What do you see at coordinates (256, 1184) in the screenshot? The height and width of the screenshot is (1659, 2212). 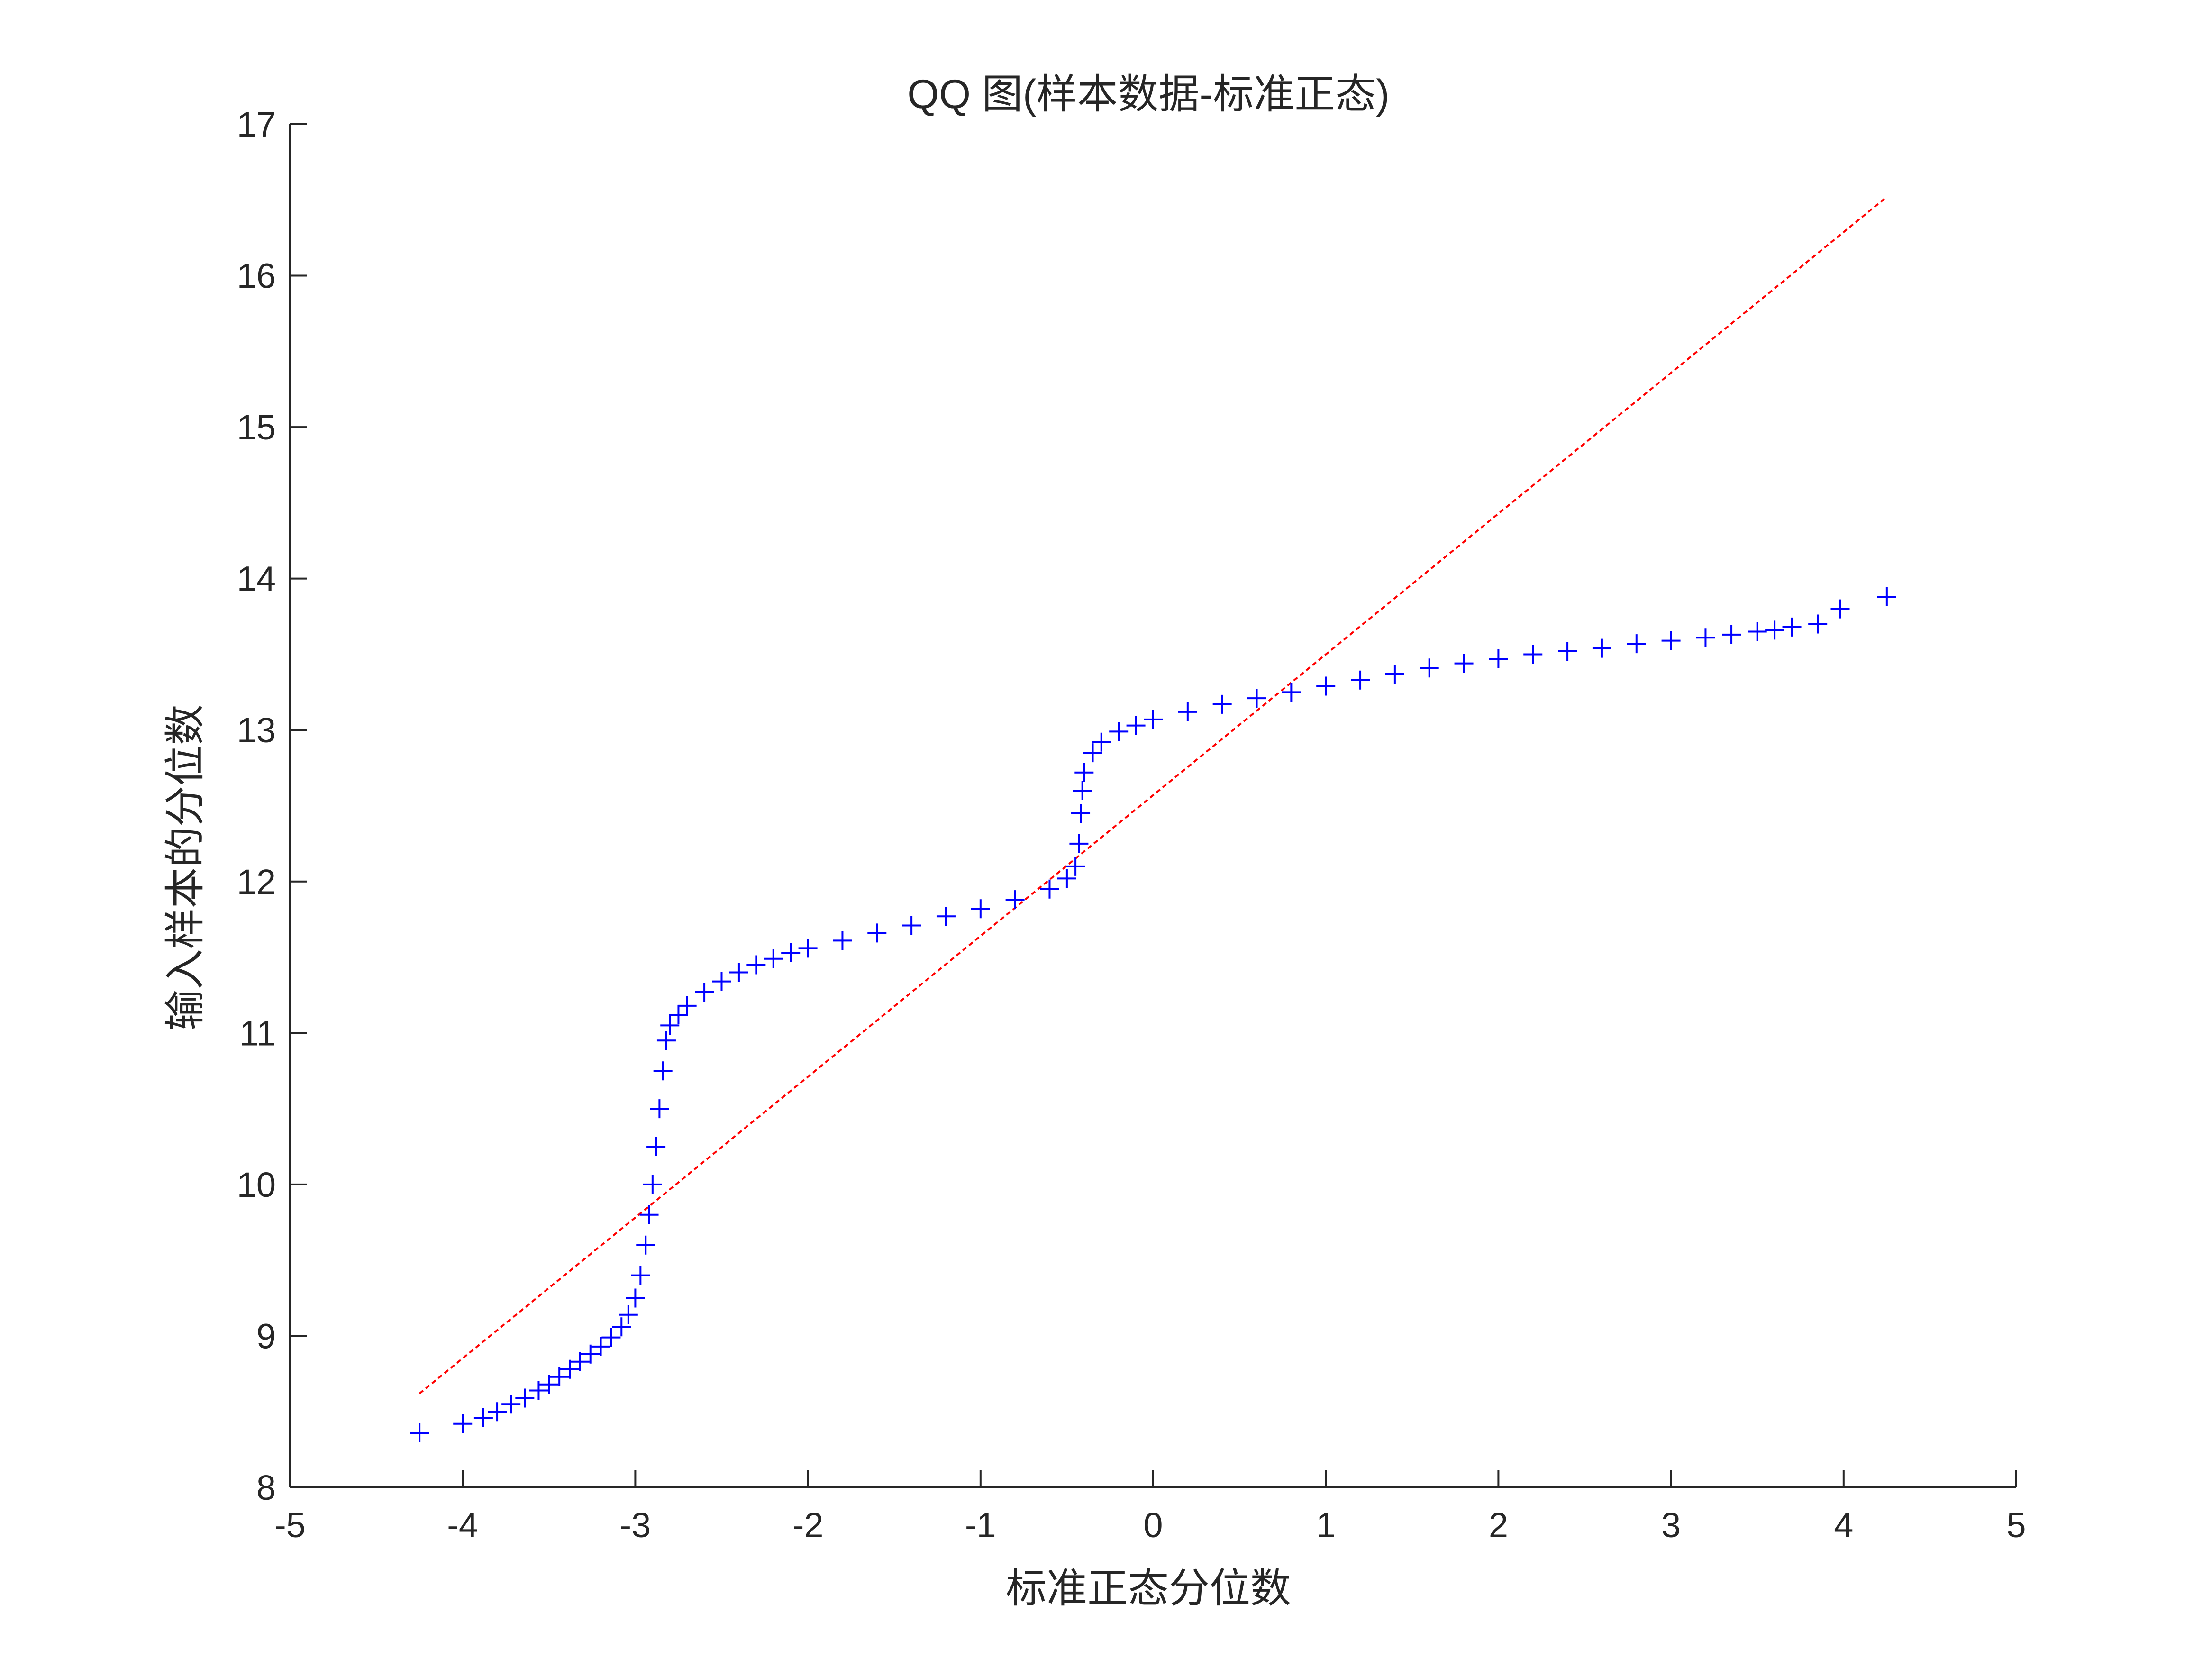 I see `y-tick-label: 10` at bounding box center [256, 1184].